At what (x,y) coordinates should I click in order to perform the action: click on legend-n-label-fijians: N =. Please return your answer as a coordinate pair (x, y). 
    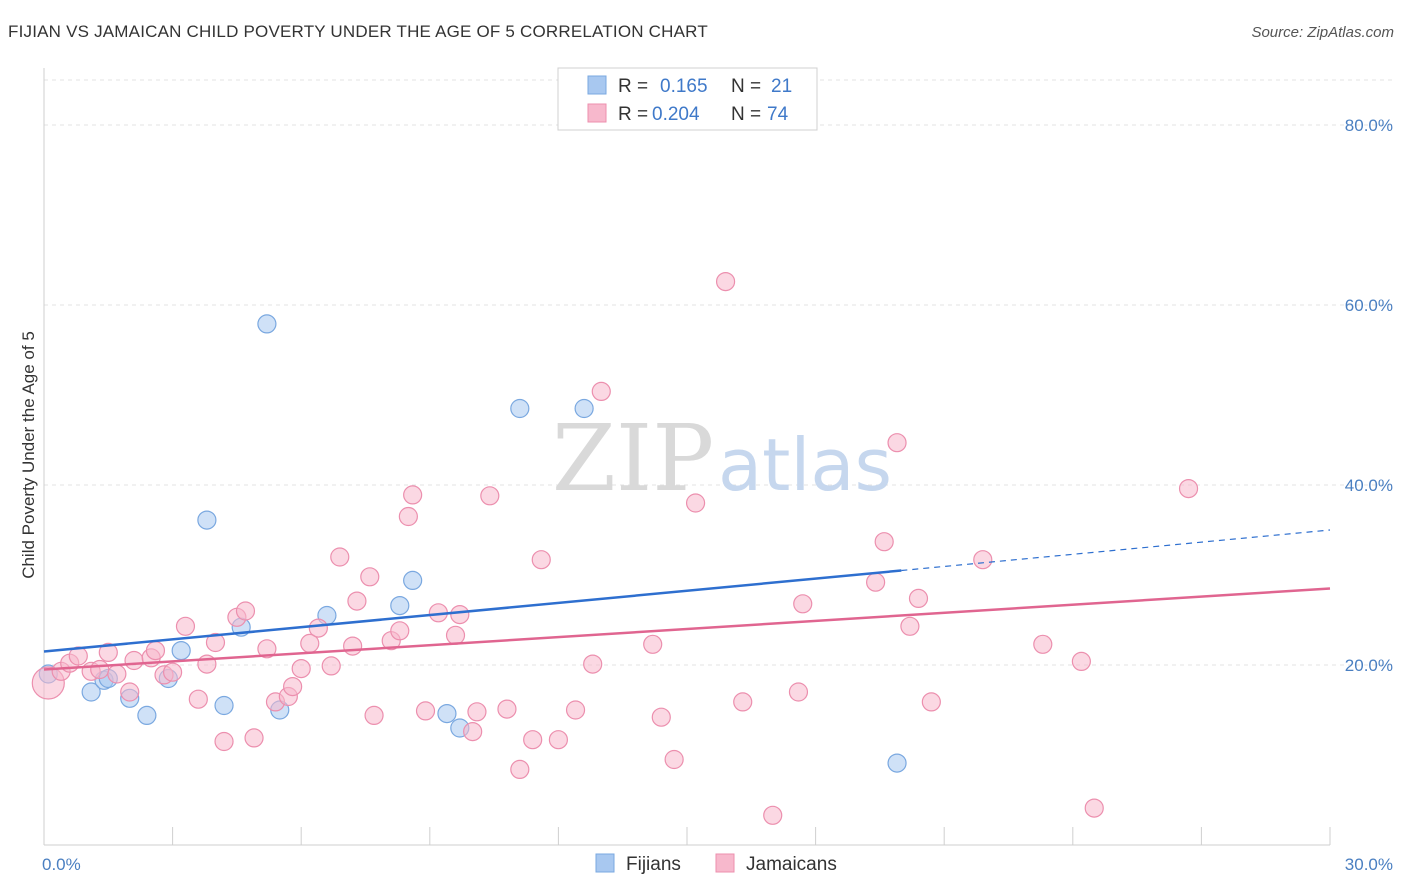
    Looking at the image, I should click on (746, 86).